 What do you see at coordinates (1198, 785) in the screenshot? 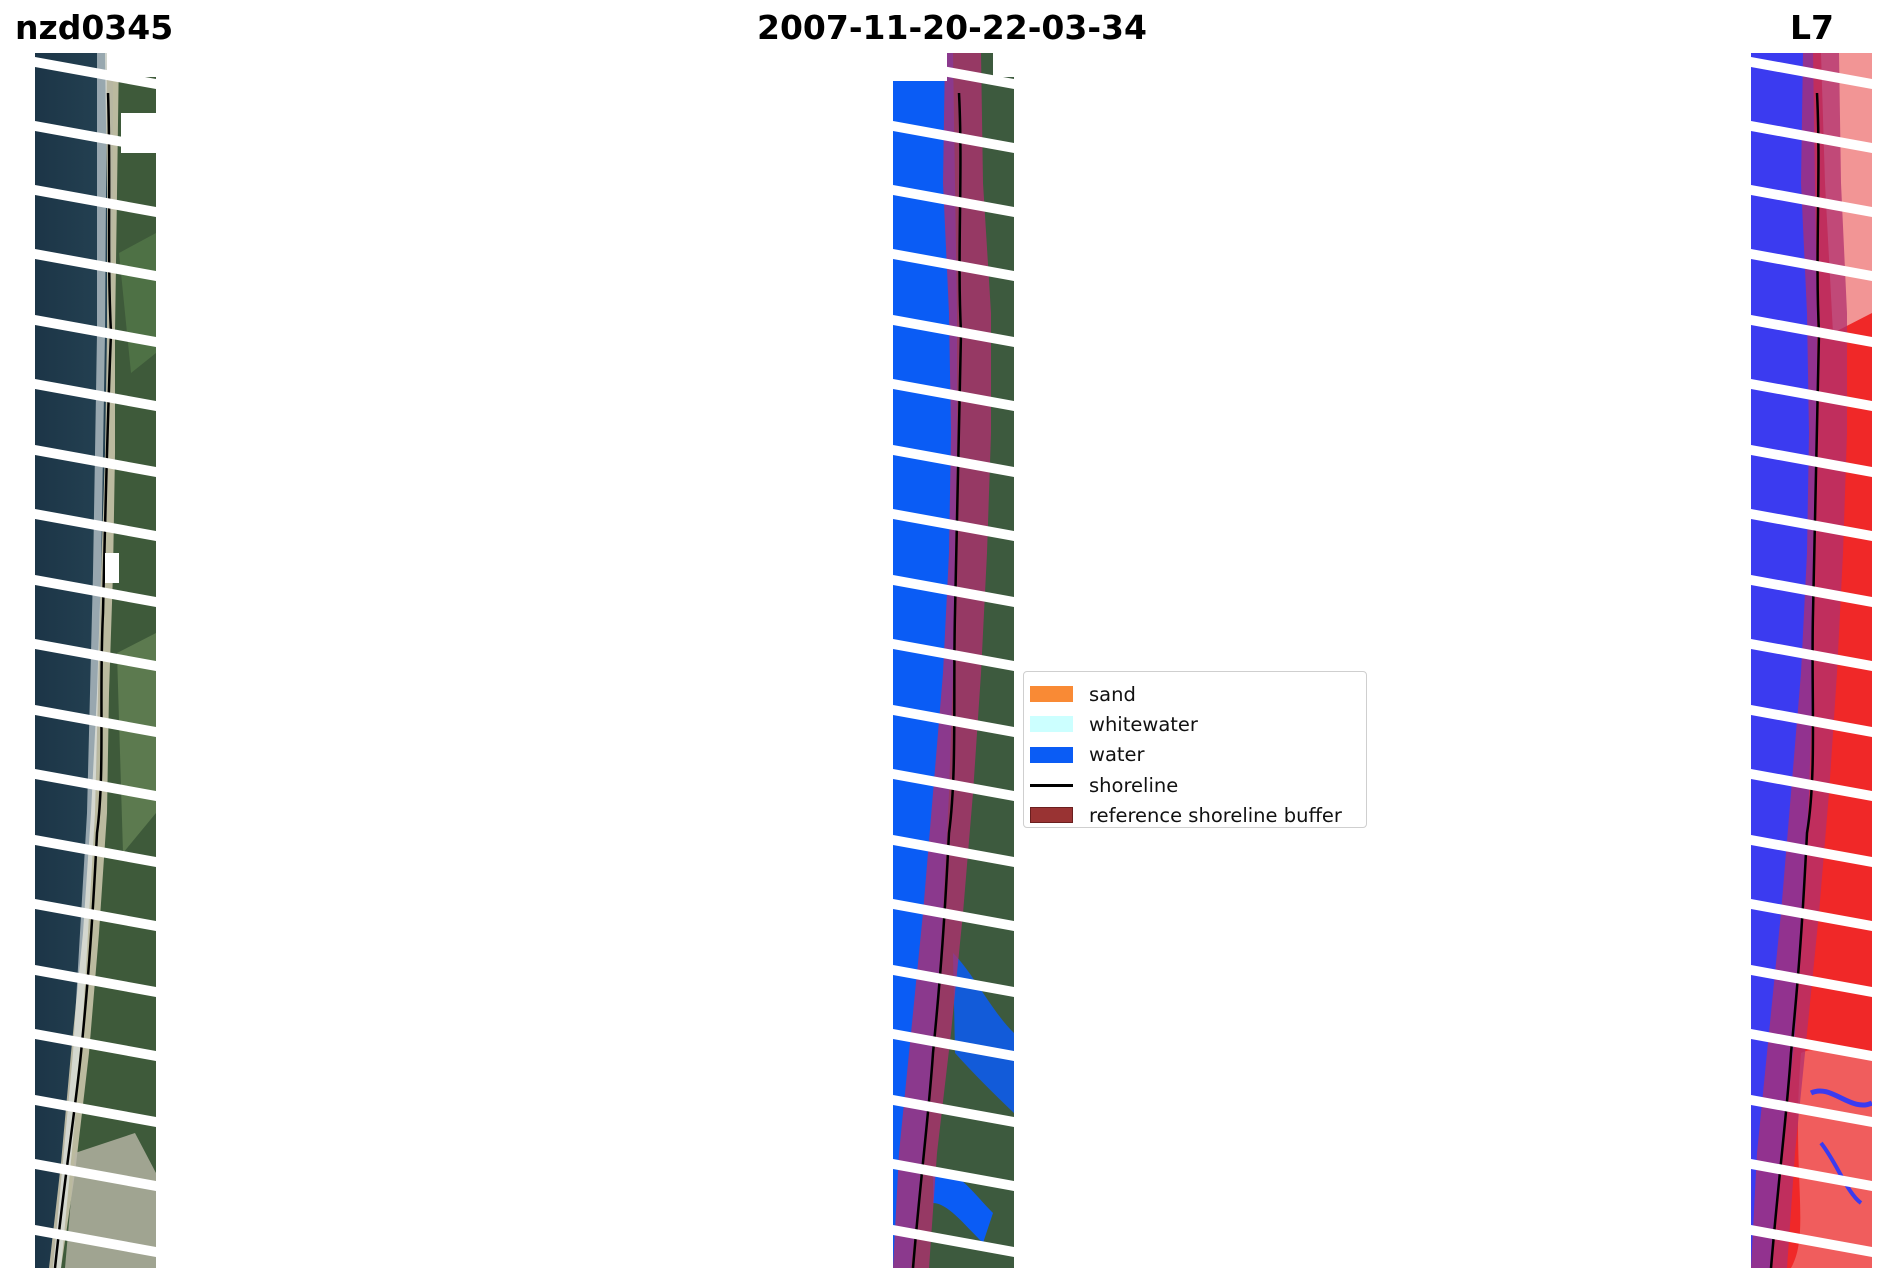
I see `legend-item-shoreline: shoreline` at bounding box center [1198, 785].